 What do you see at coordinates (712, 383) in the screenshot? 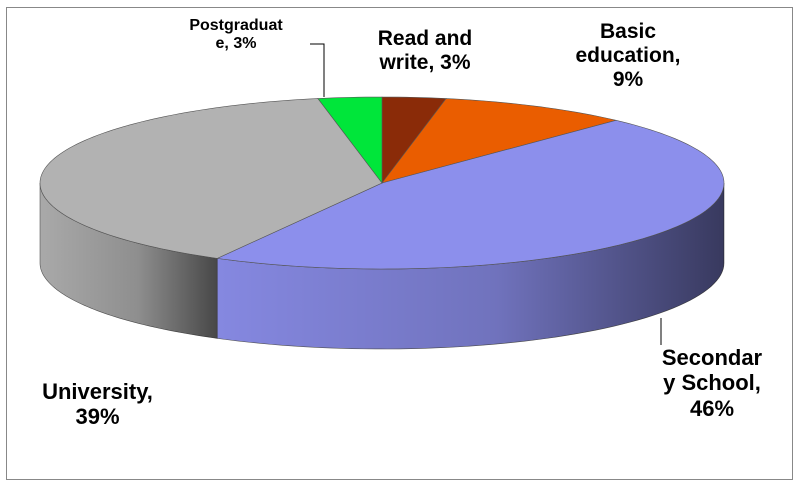
I see `slice-label: Secondary School, 46%` at bounding box center [712, 383].